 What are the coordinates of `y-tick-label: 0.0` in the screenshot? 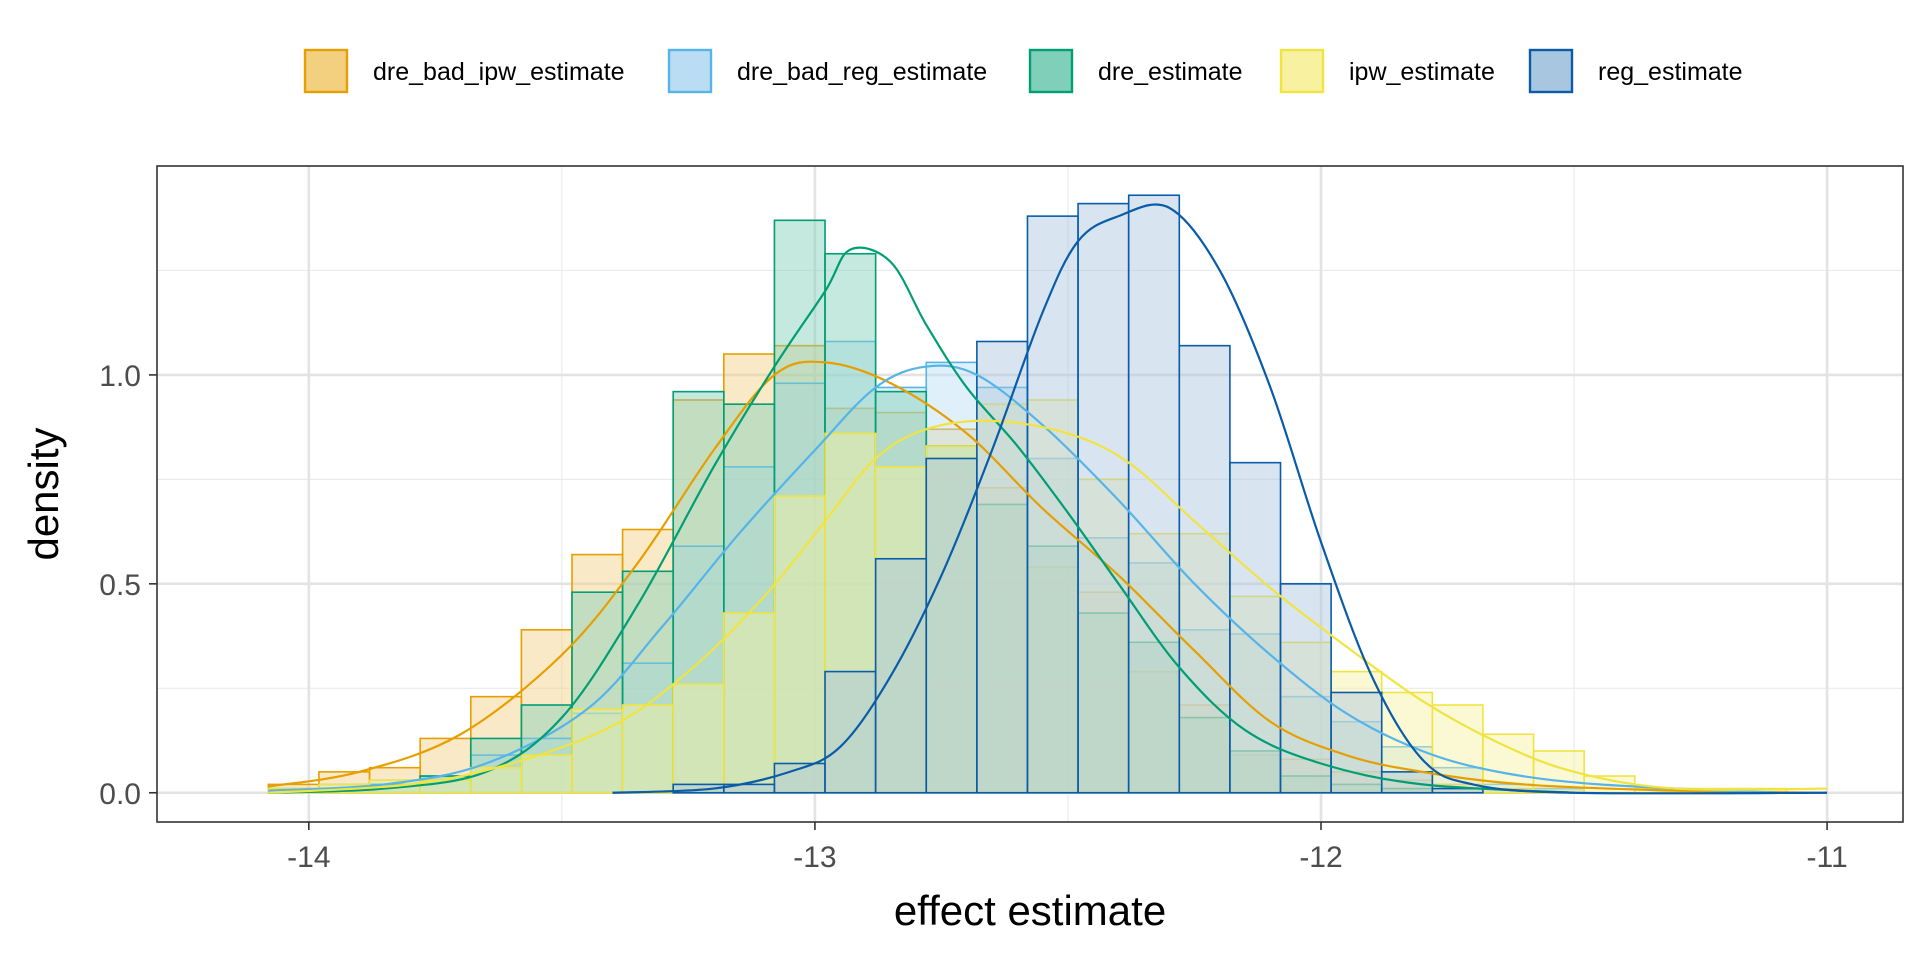 It's located at (120, 794).